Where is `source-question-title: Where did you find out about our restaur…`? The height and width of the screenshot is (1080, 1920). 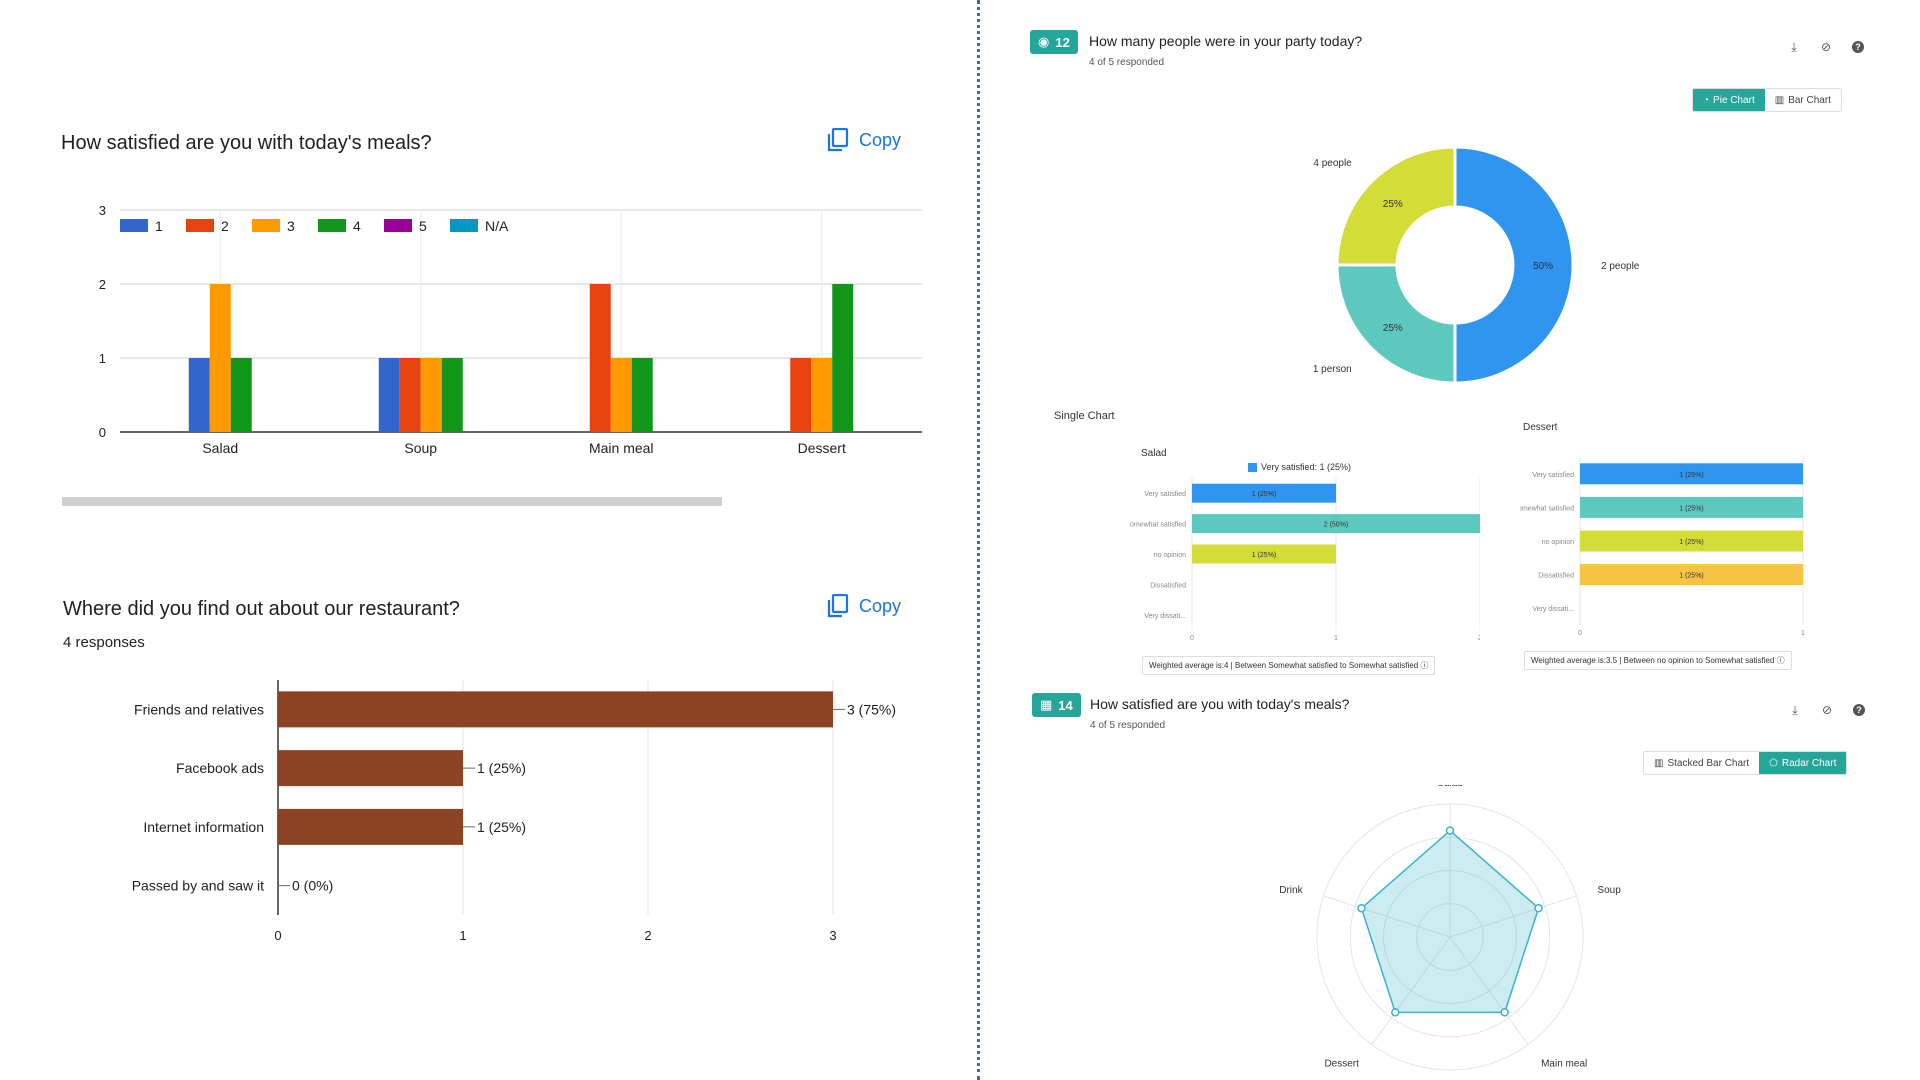
source-question-title: Where did you find out about our restaur… is located at coordinates (261, 609).